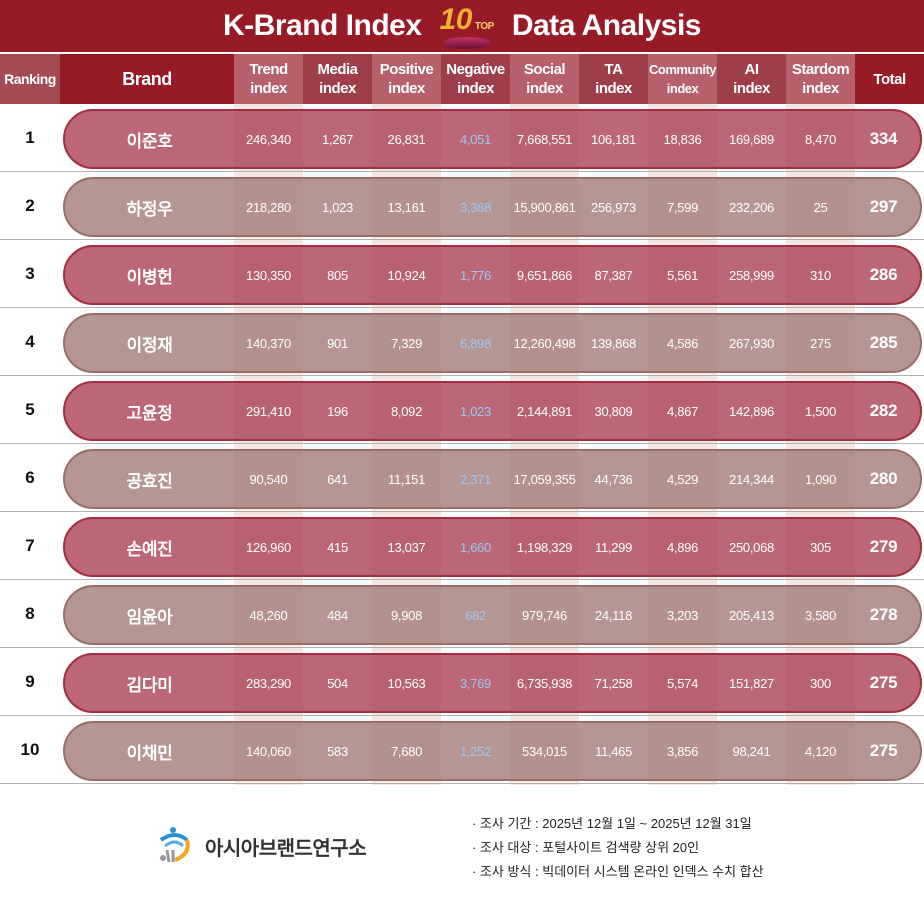 The height and width of the screenshot is (900, 924). I want to click on negative-index-value: 6,898, so click(475, 343).